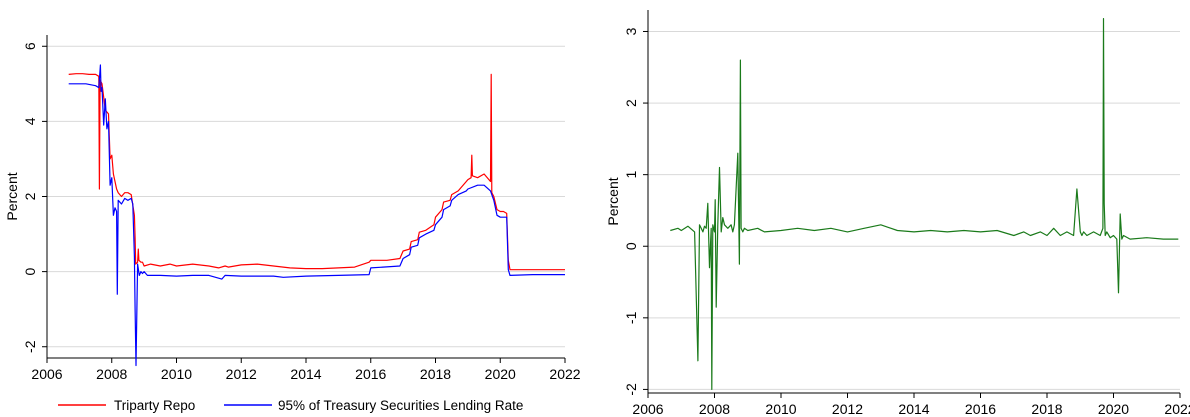 The width and height of the screenshot is (1190, 417). What do you see at coordinates (631, 317) in the screenshot?
I see `y-tick-label: -1` at bounding box center [631, 317].